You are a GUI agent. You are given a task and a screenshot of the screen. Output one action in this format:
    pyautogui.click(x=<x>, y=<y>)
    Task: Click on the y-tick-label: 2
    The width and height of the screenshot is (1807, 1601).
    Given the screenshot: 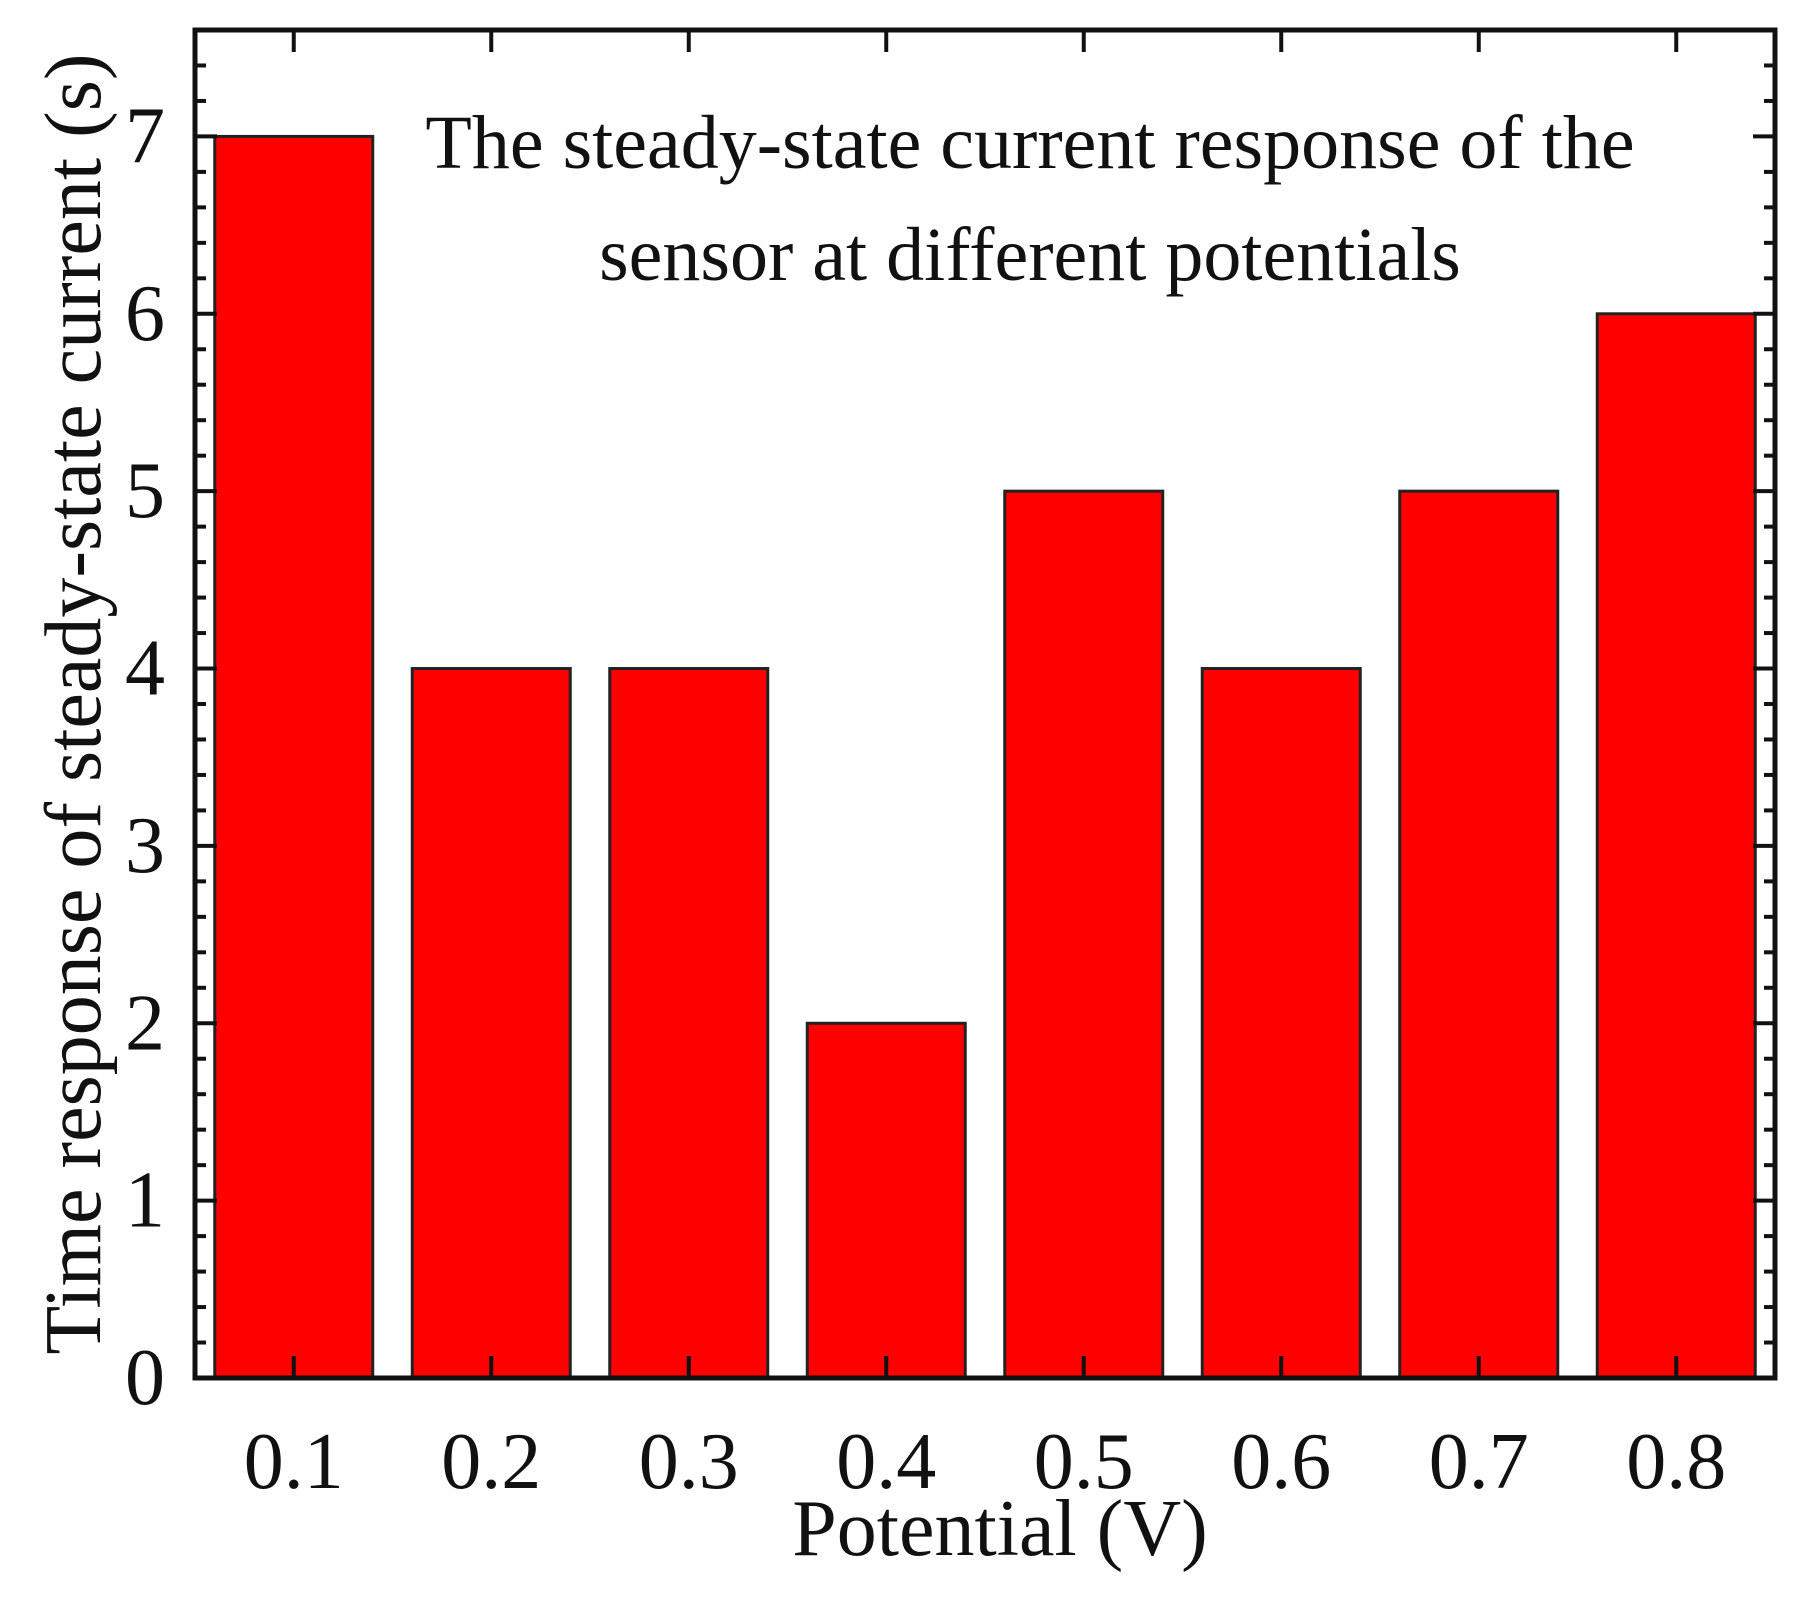 What is the action you would take?
    pyautogui.click(x=145, y=1023)
    